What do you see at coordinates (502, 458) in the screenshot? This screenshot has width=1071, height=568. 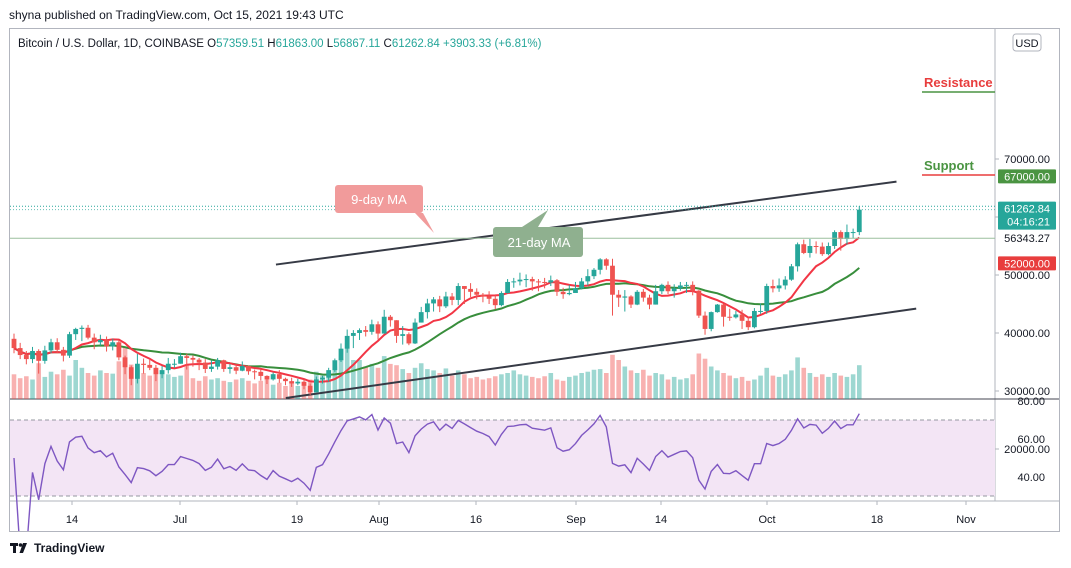 I see `rsi-band` at bounding box center [502, 458].